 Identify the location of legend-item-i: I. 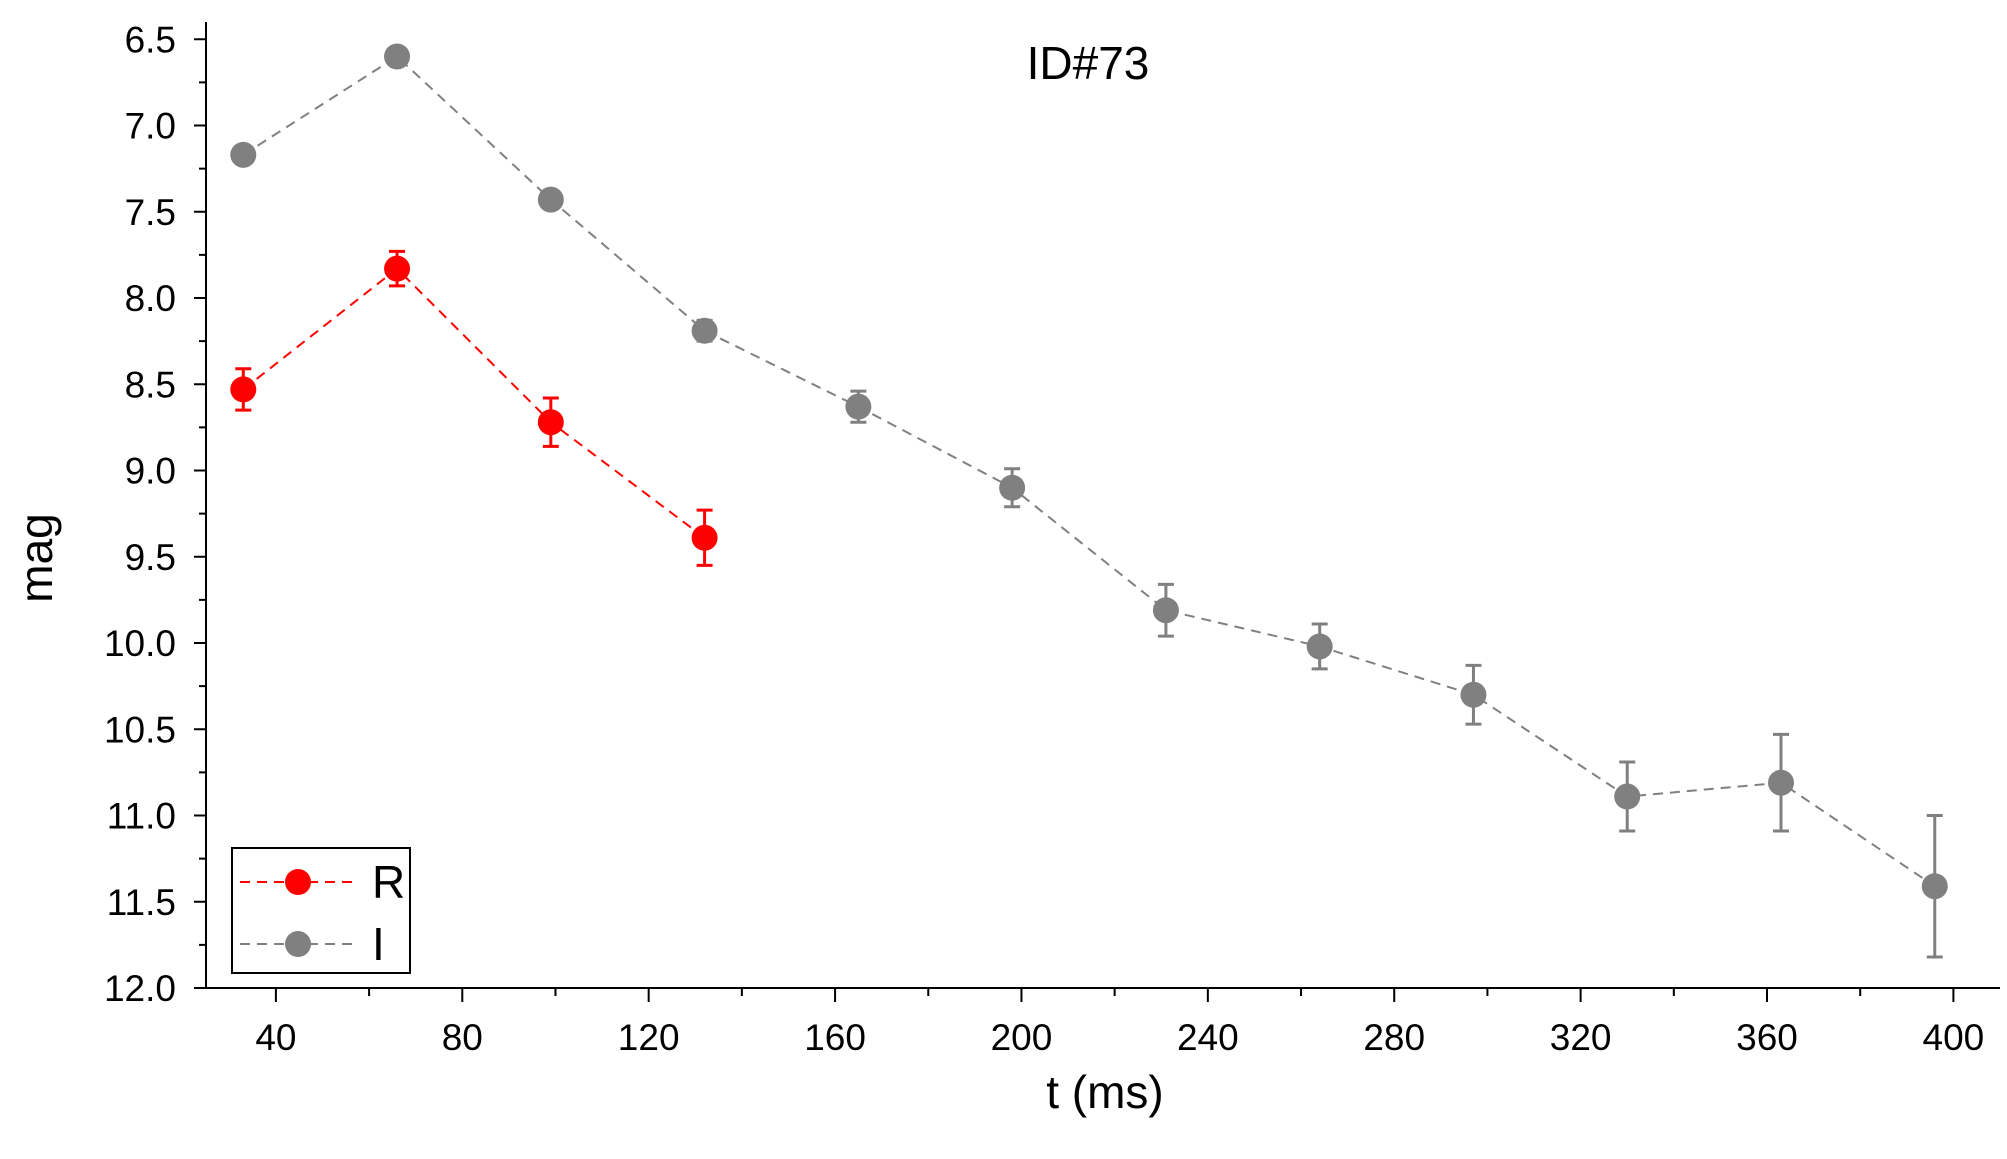
(312, 944).